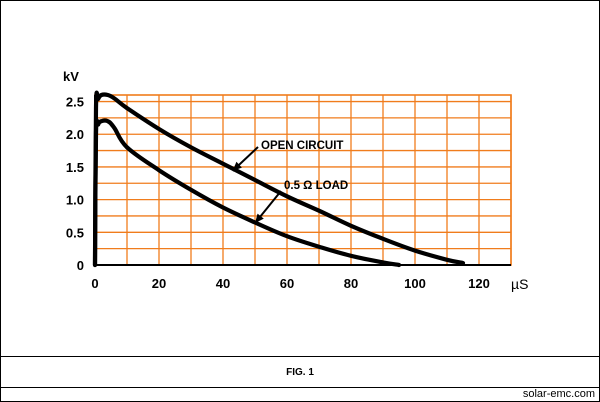 This screenshot has width=600, height=402. Describe the element at coordinates (558, 394) in the screenshot. I see `source-credit: solar-emc.com` at that location.